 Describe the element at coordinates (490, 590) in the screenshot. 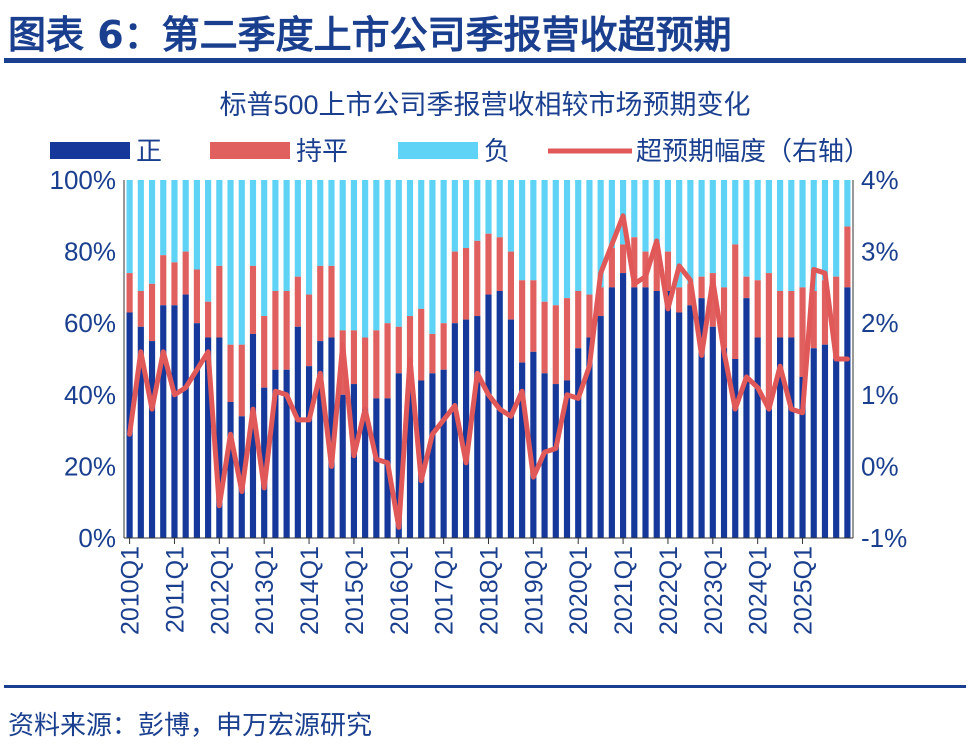

I see `x-tick-label: 2018Q1` at that location.